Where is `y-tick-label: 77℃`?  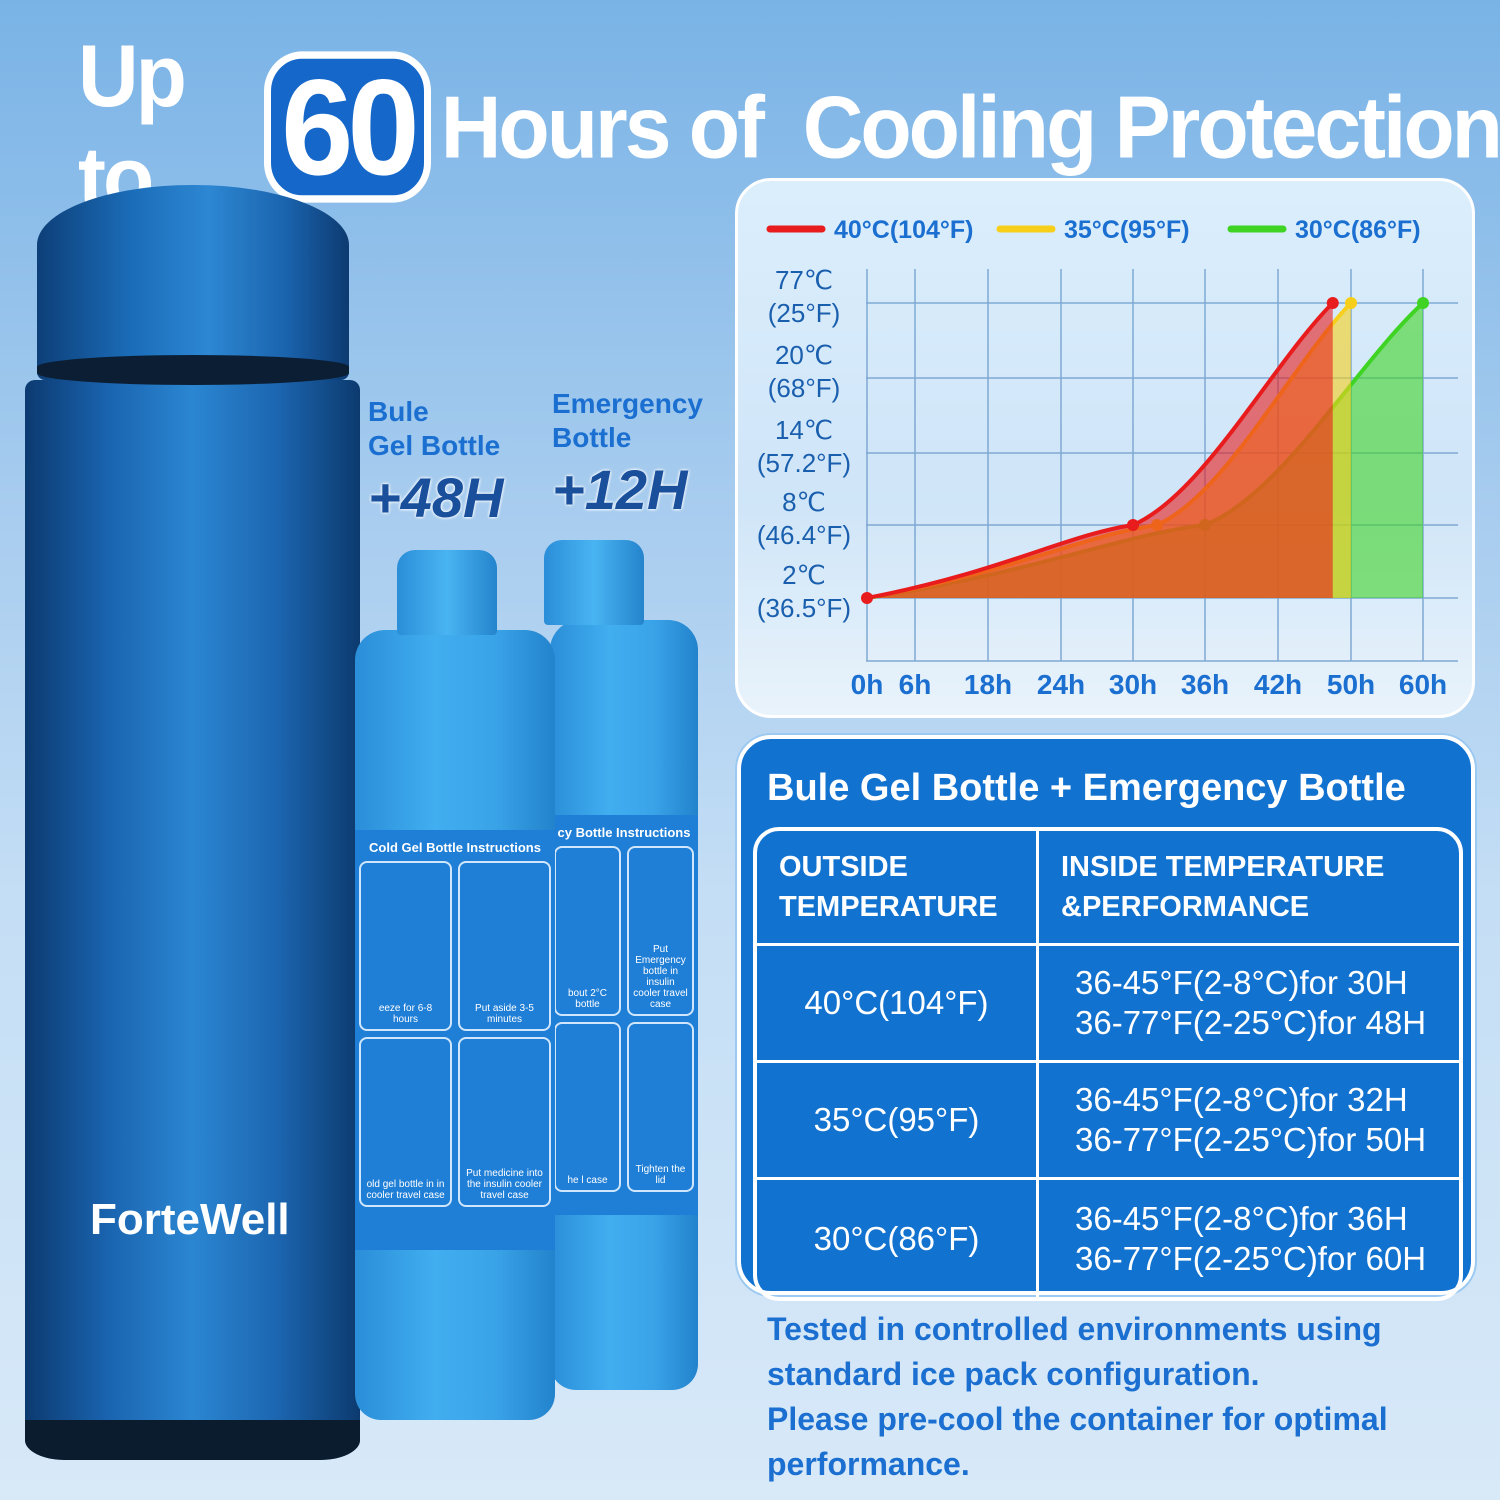
y-tick-label: 77℃ is located at coordinates (804, 280).